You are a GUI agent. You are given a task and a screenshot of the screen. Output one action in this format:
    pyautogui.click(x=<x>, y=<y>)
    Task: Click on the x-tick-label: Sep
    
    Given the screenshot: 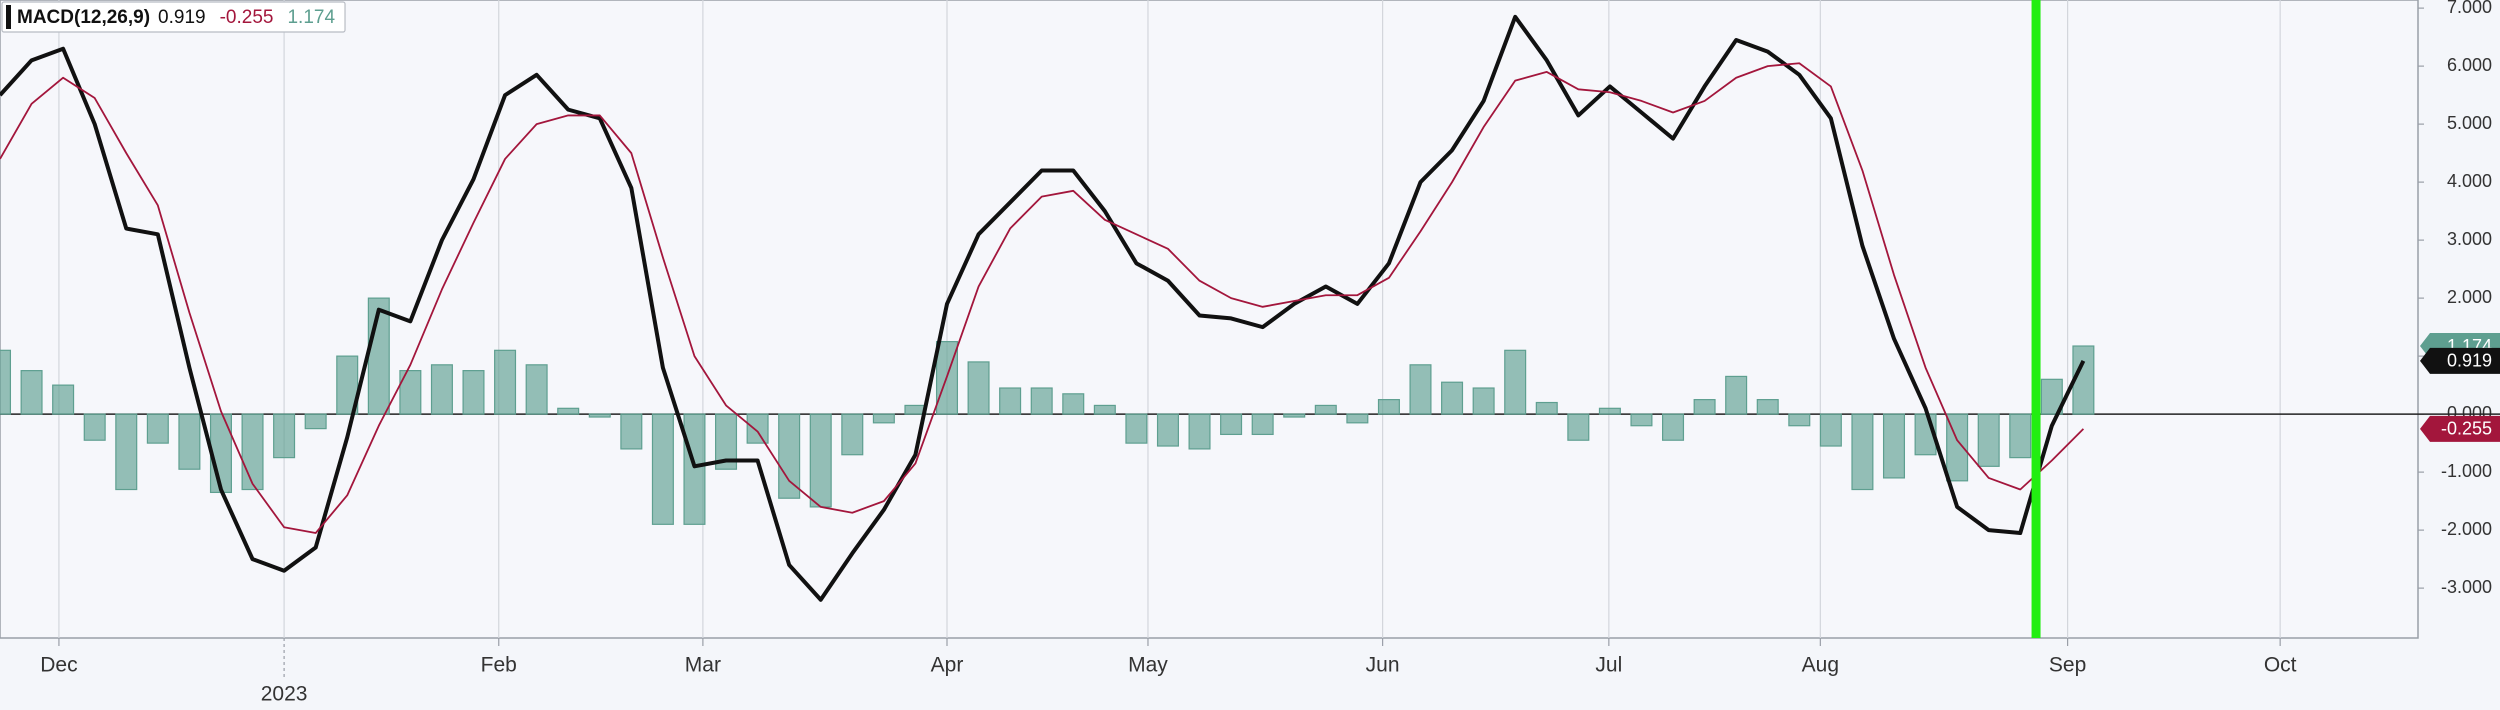 What is the action you would take?
    pyautogui.click(x=2067, y=665)
    